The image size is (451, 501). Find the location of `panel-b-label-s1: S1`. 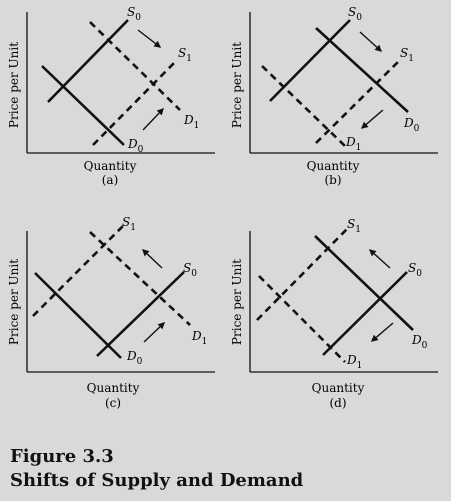

panel-b-label-s1: S1 is located at coordinates (407, 55).